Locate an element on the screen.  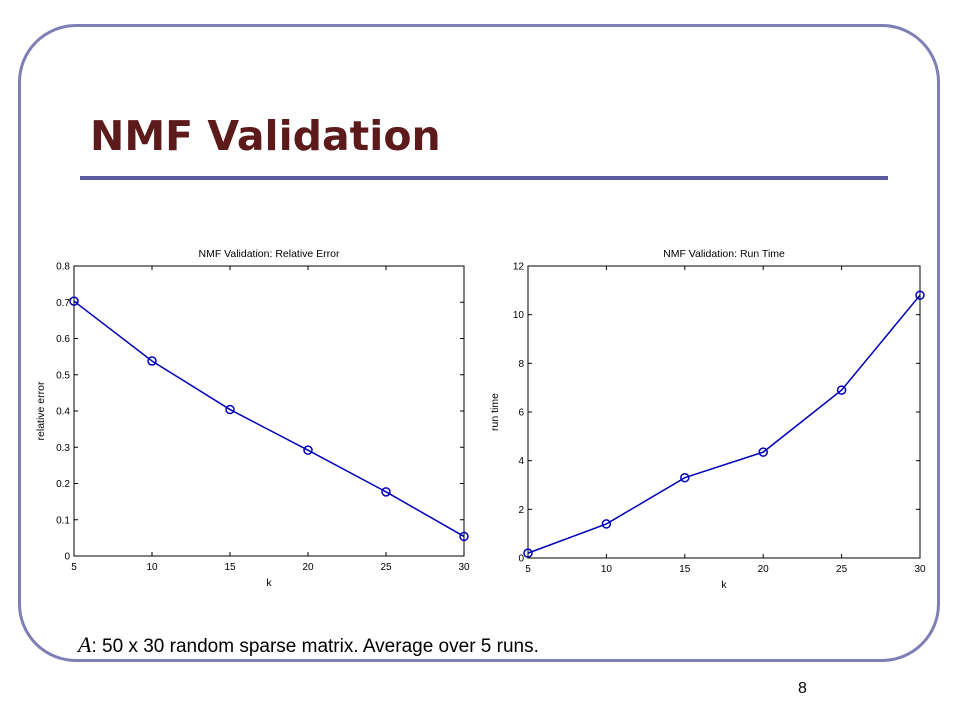
chart-title: NMF Validation: Run Time is located at coordinates (724, 254).